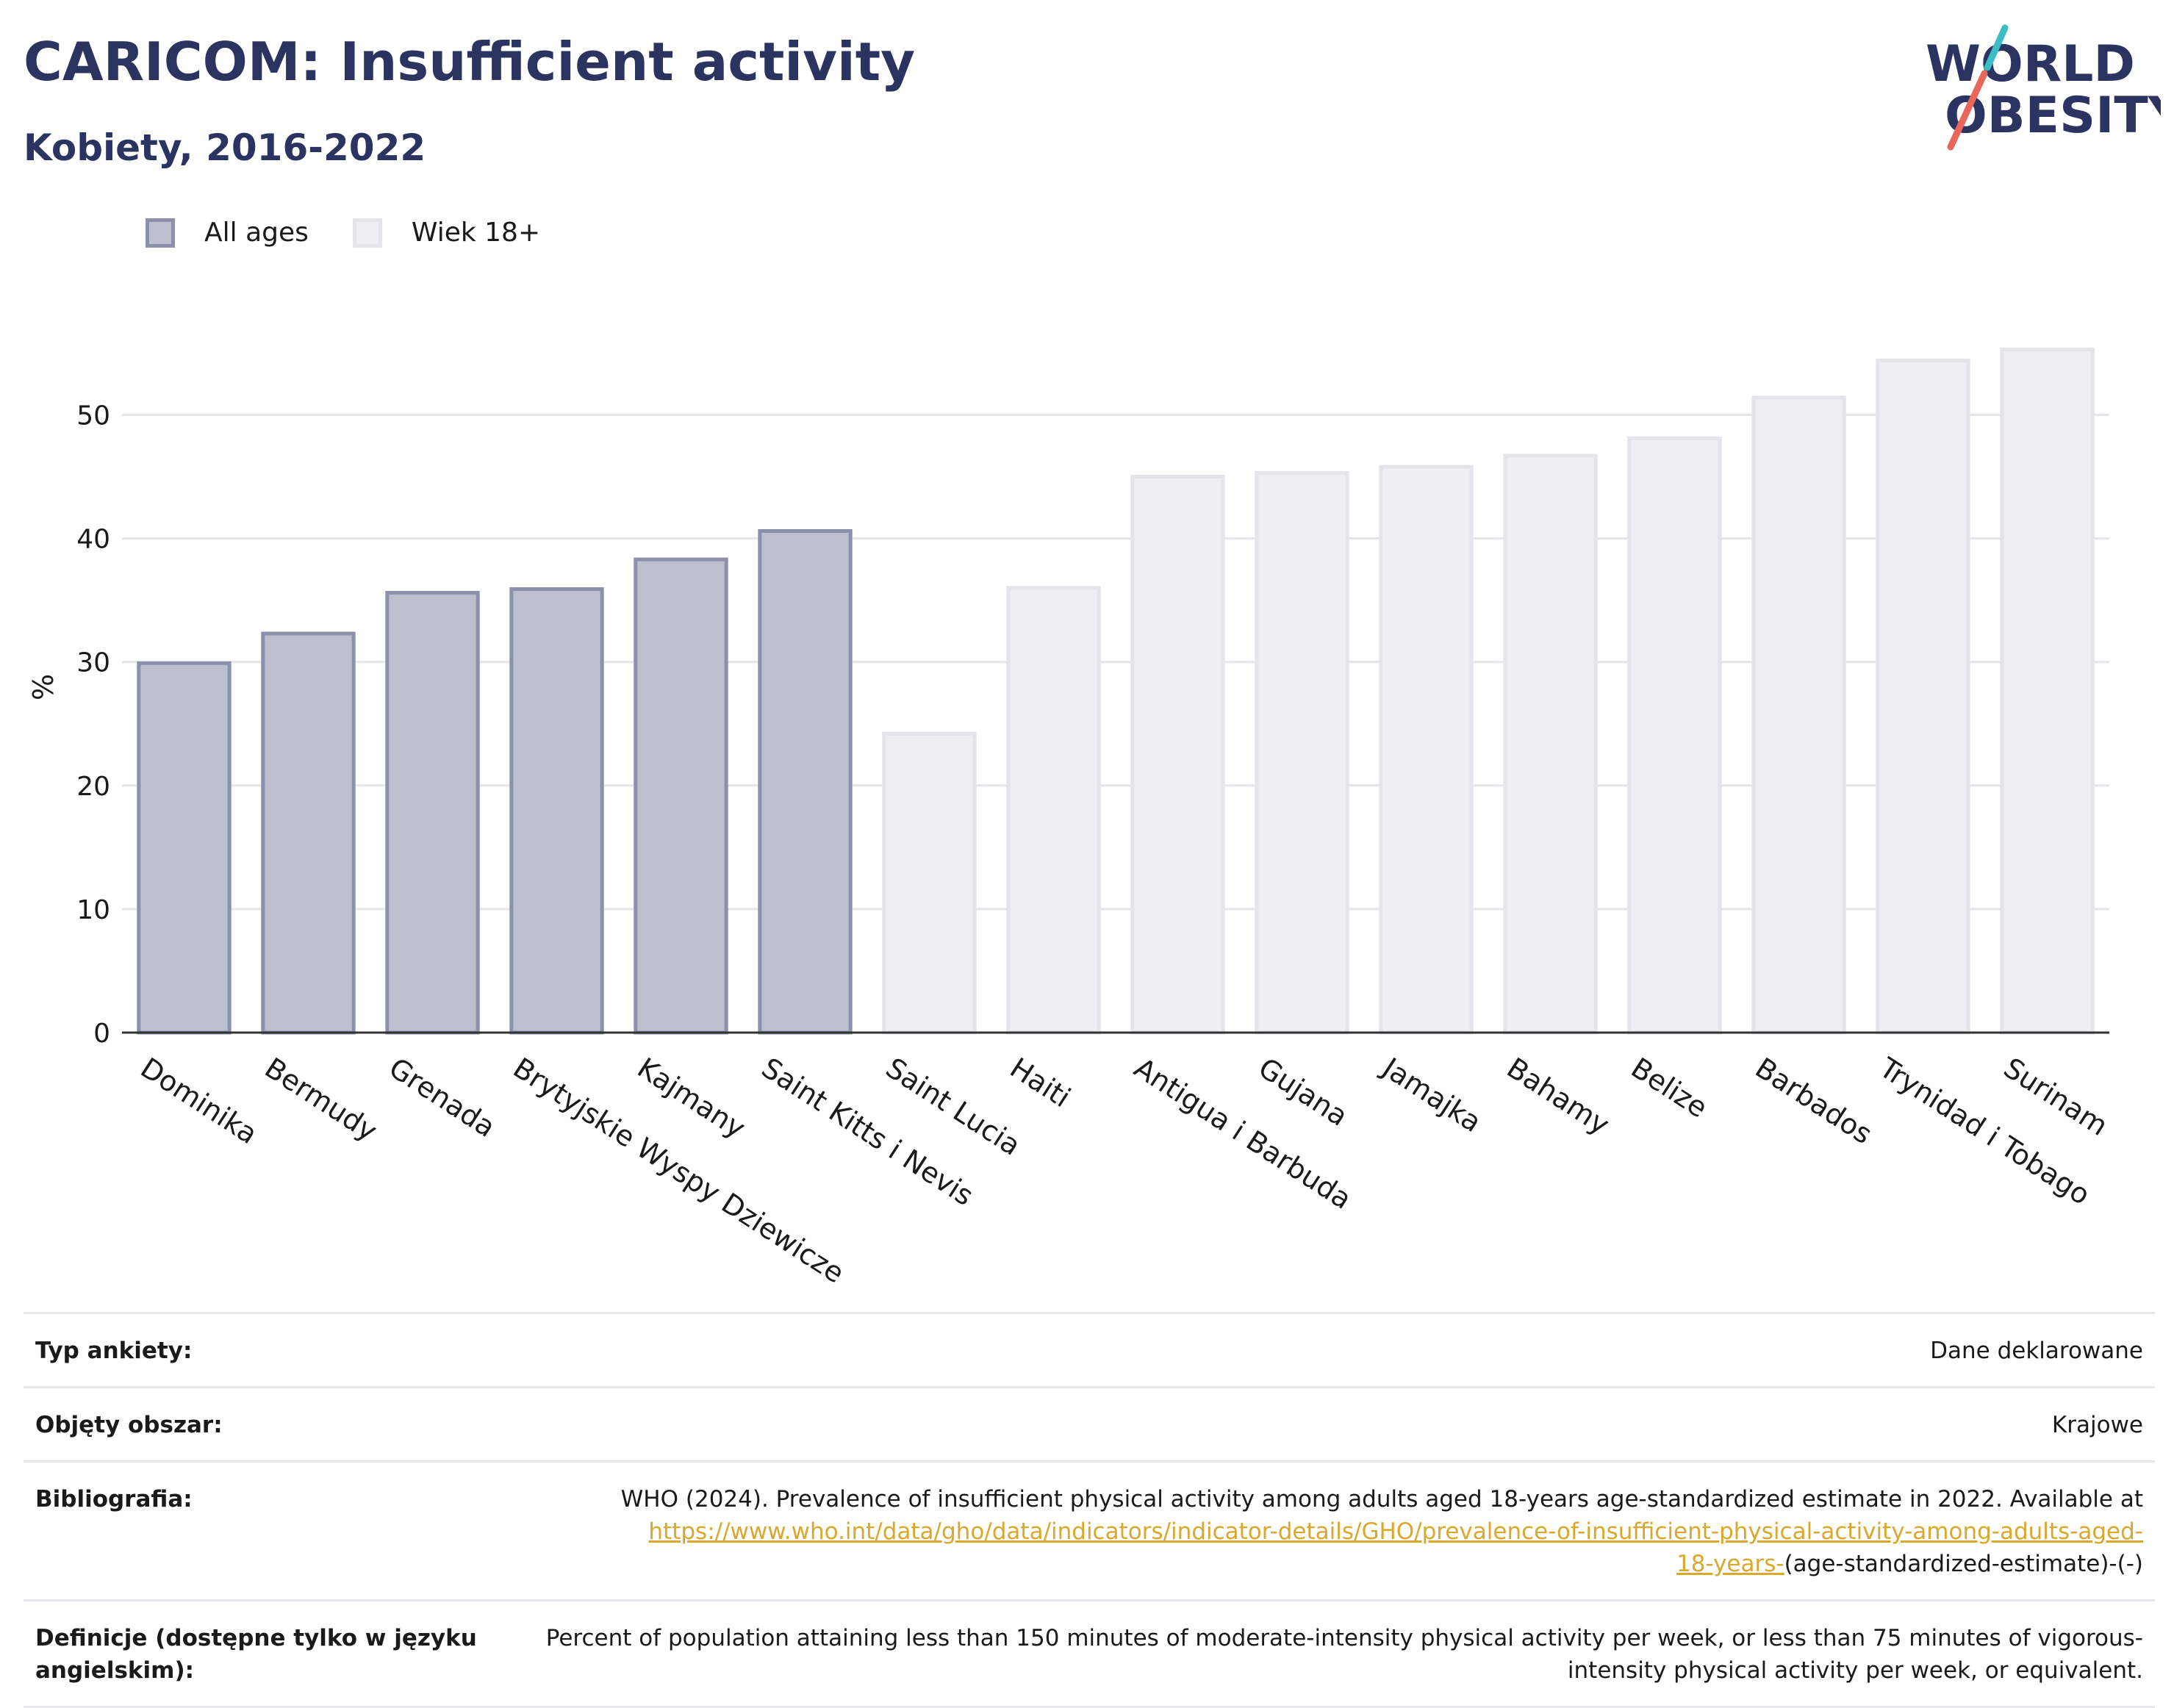  What do you see at coordinates (2036, 1351) in the screenshot?
I see `meta-value-survey: Dane deklarowane` at bounding box center [2036, 1351].